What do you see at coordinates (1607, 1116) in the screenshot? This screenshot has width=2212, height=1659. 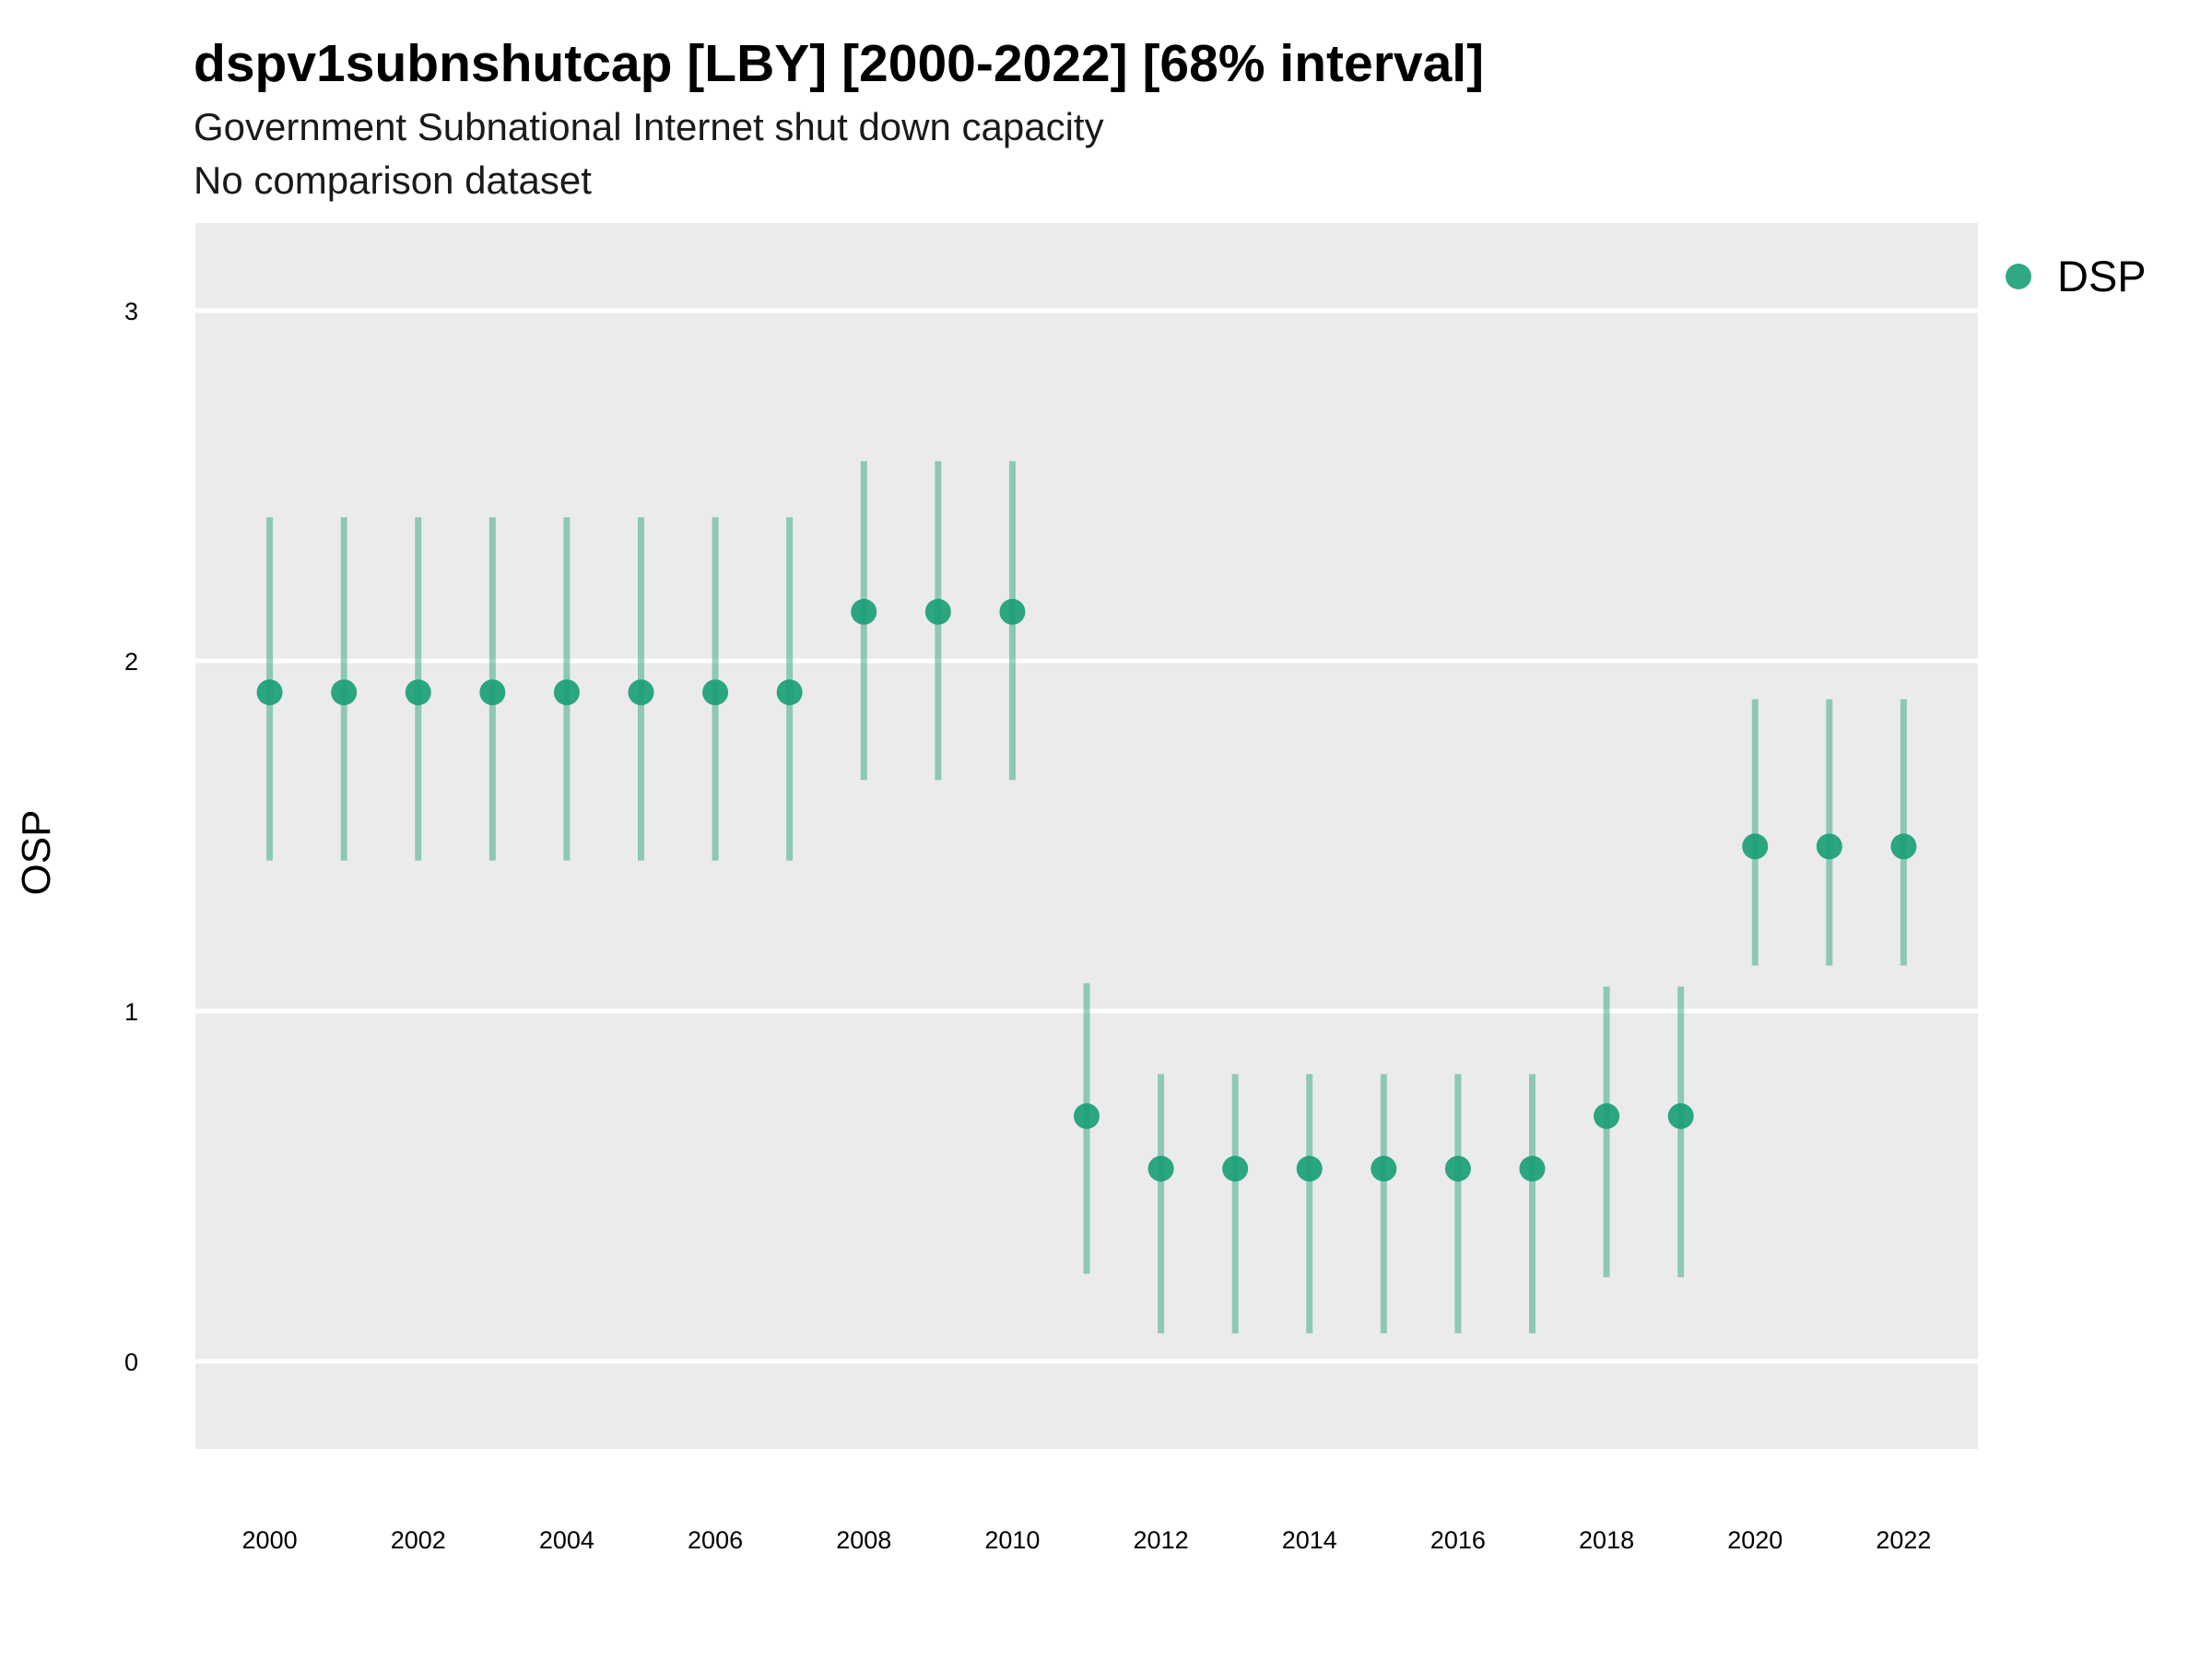 I see `data-point-2018` at bounding box center [1607, 1116].